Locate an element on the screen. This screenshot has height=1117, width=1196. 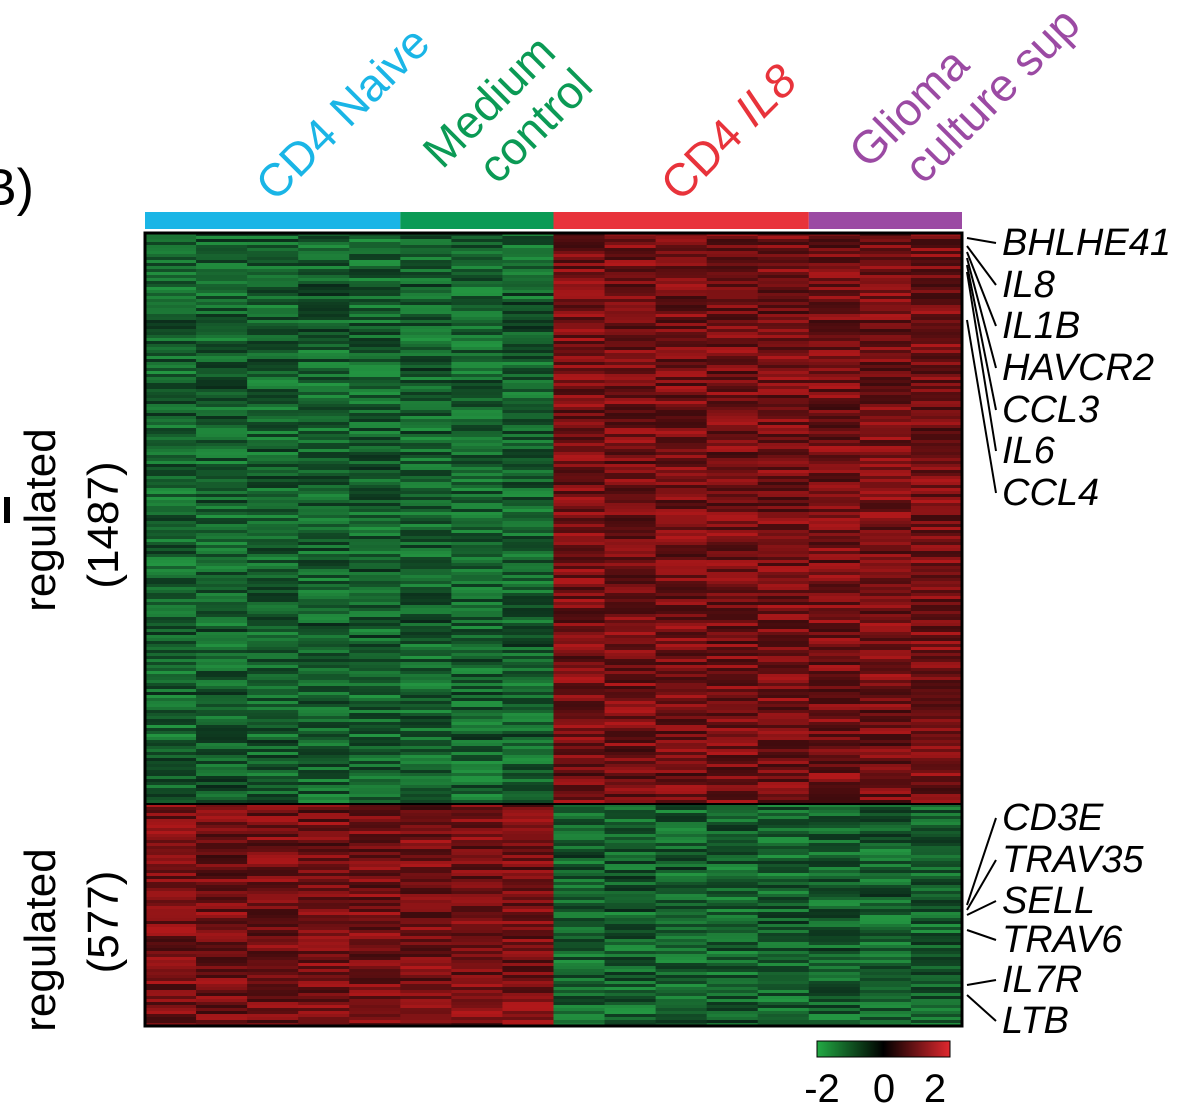
gene-label-havcr2: HAVCR2 is located at coordinates (1078, 368).